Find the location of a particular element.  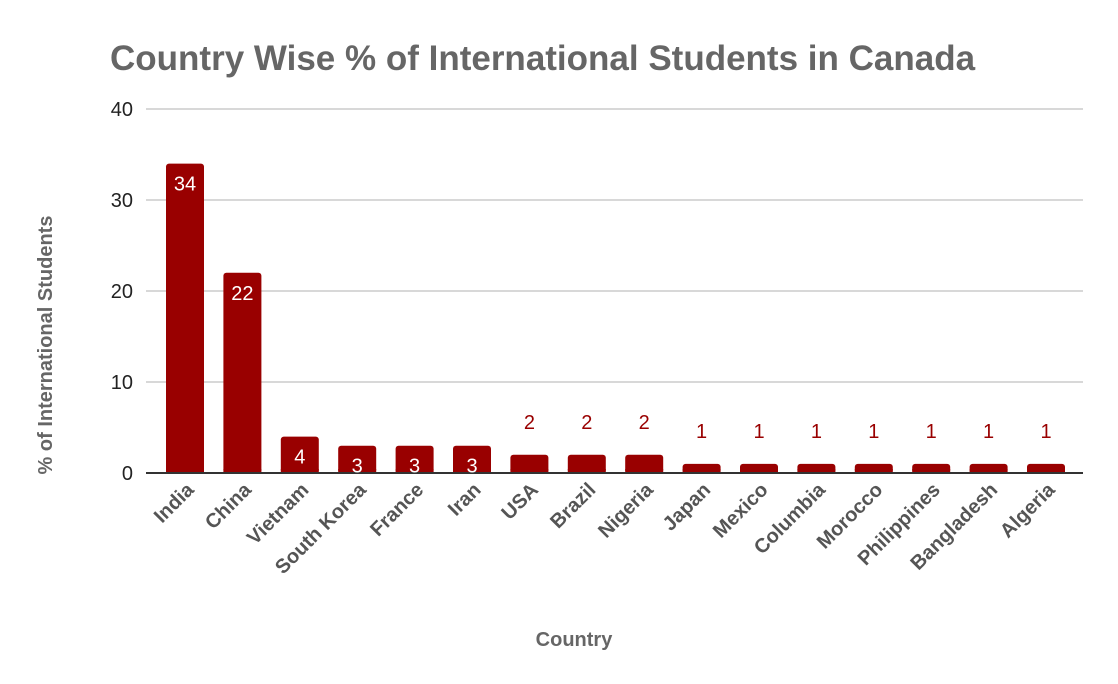

data-label: 4 is located at coordinates (299, 458).